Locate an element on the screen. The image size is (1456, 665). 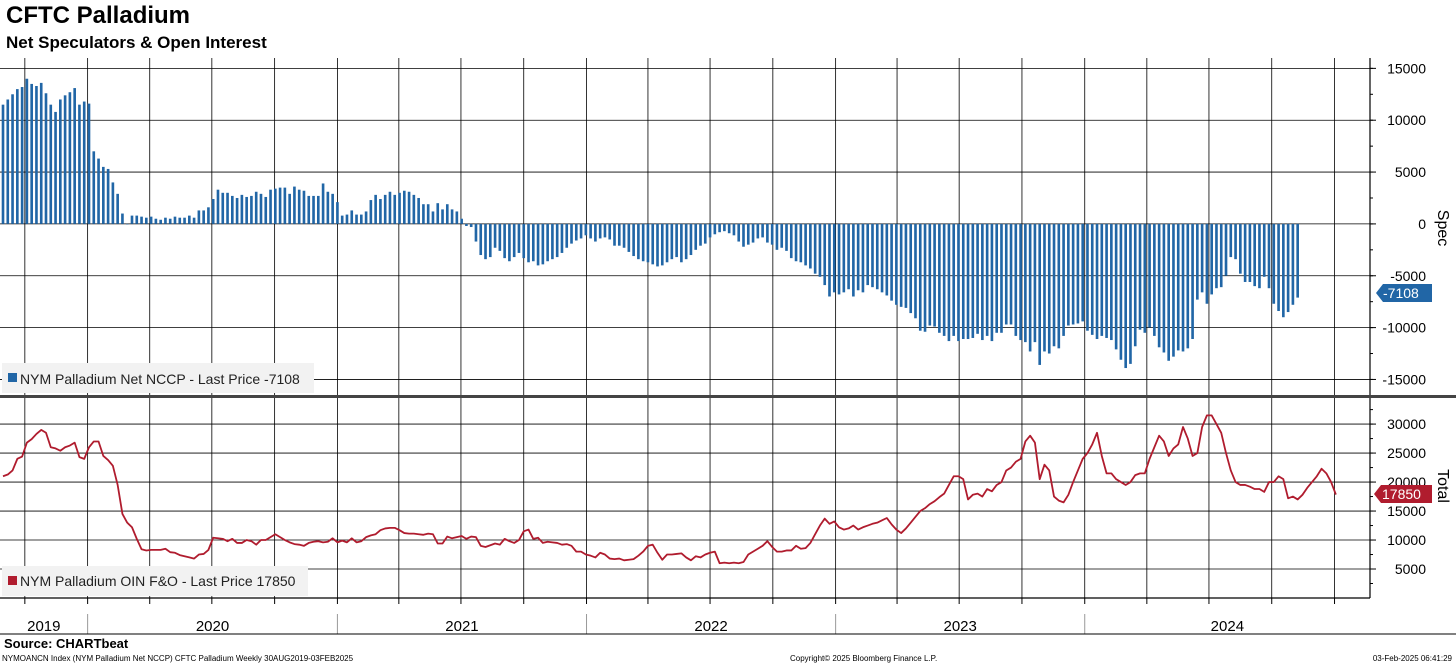
spec-axis-title: Spec is located at coordinates (1442, 228).